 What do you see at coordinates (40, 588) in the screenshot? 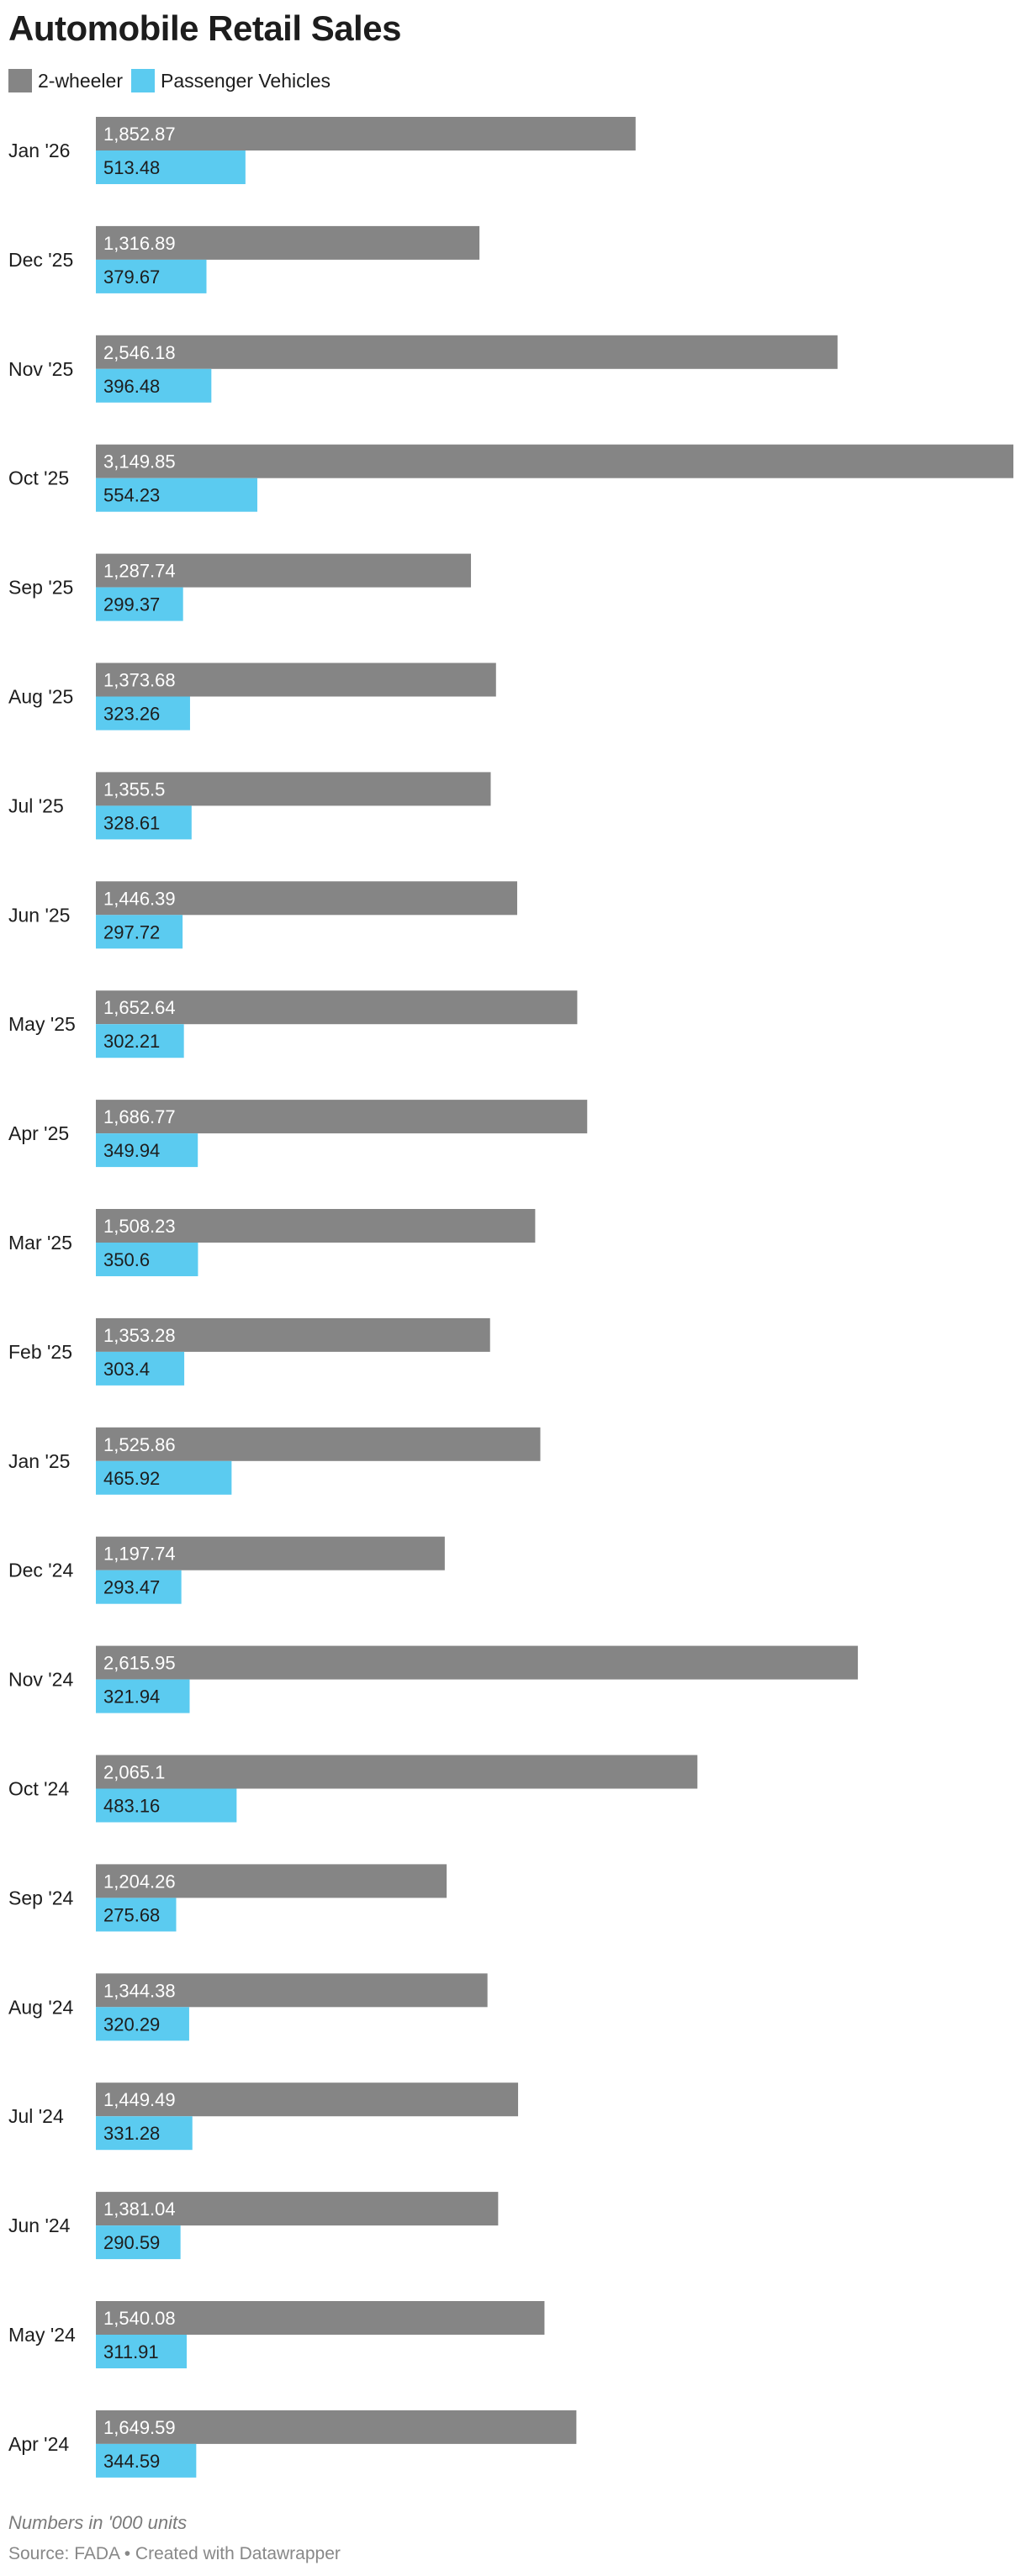
I see `category-label-sep-25: Sep '25` at bounding box center [40, 588].